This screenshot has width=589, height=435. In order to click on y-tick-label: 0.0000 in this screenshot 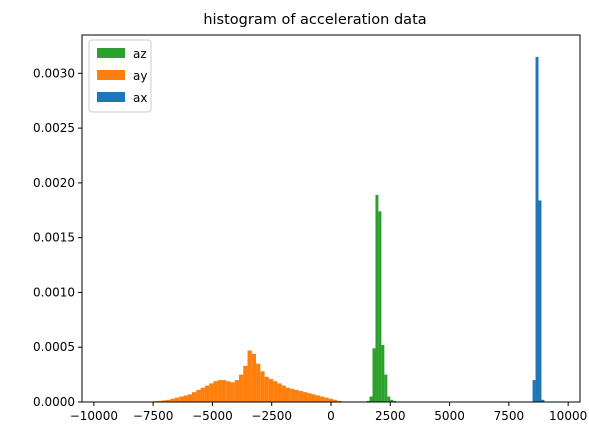, I will do `click(54, 402)`.